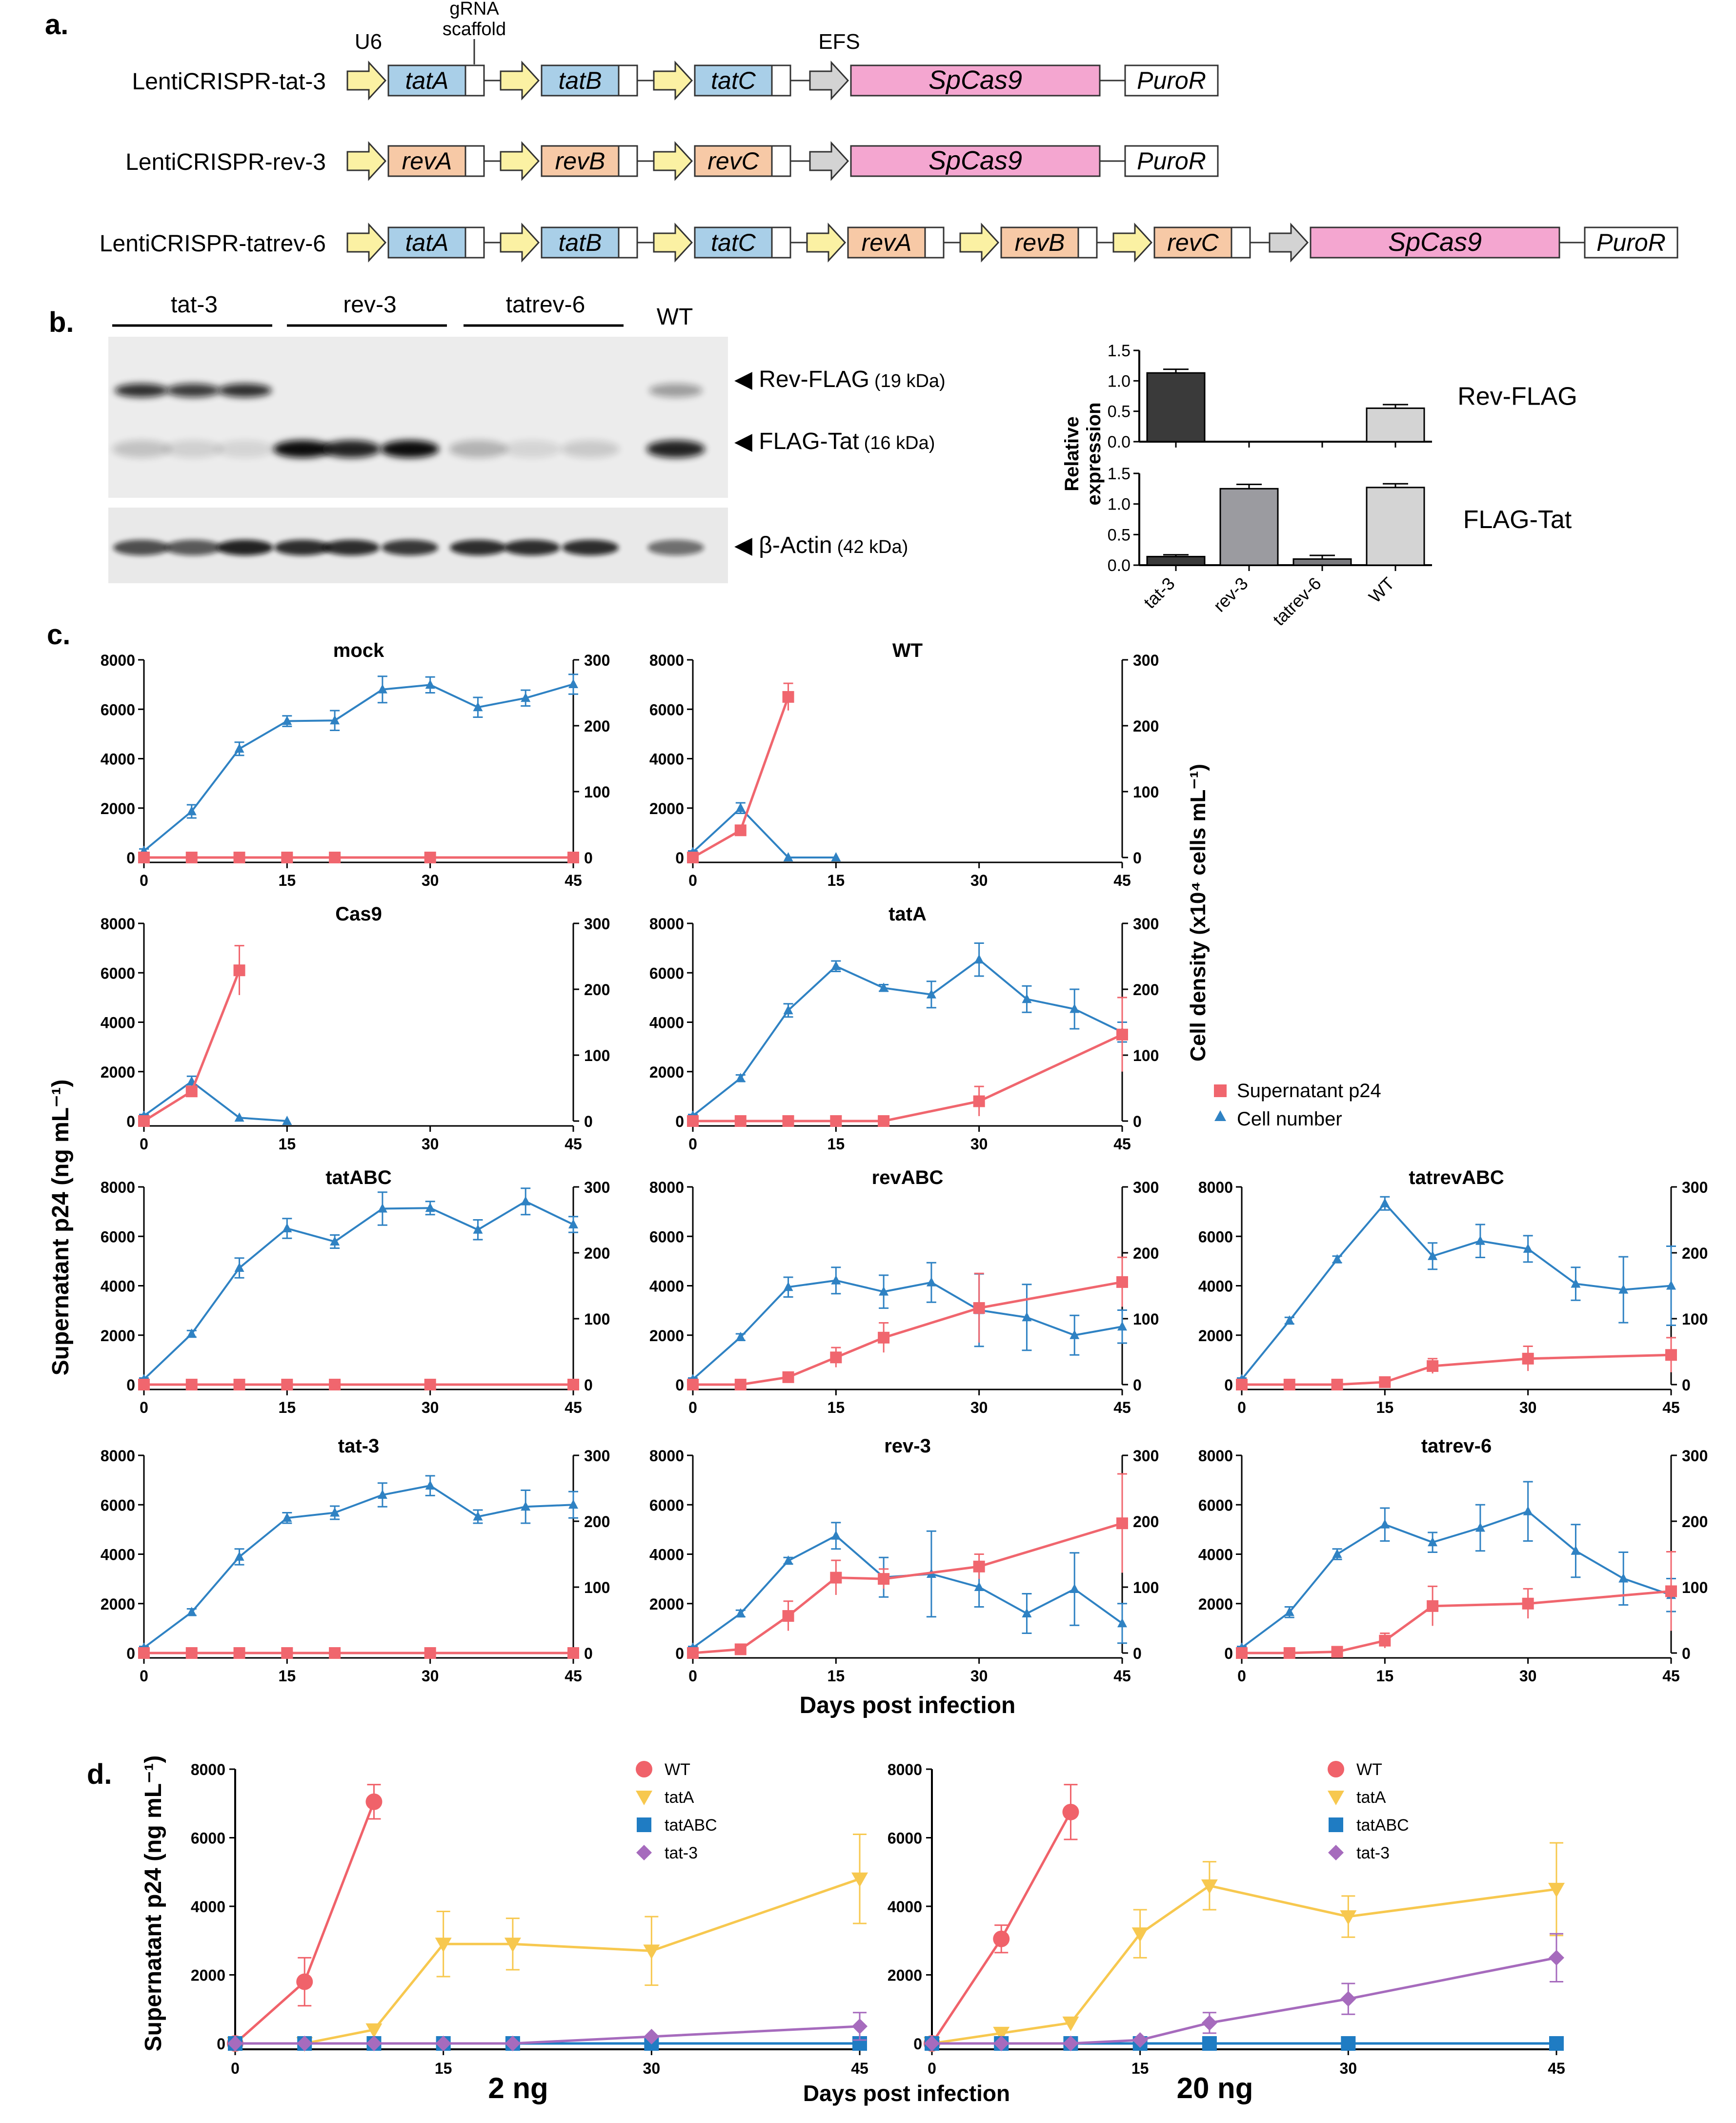 Image resolution: width=1736 pixels, height=2123 pixels. What do you see at coordinates (366, 81) in the screenshot?
I see `u6-promoter-arrow` at bounding box center [366, 81].